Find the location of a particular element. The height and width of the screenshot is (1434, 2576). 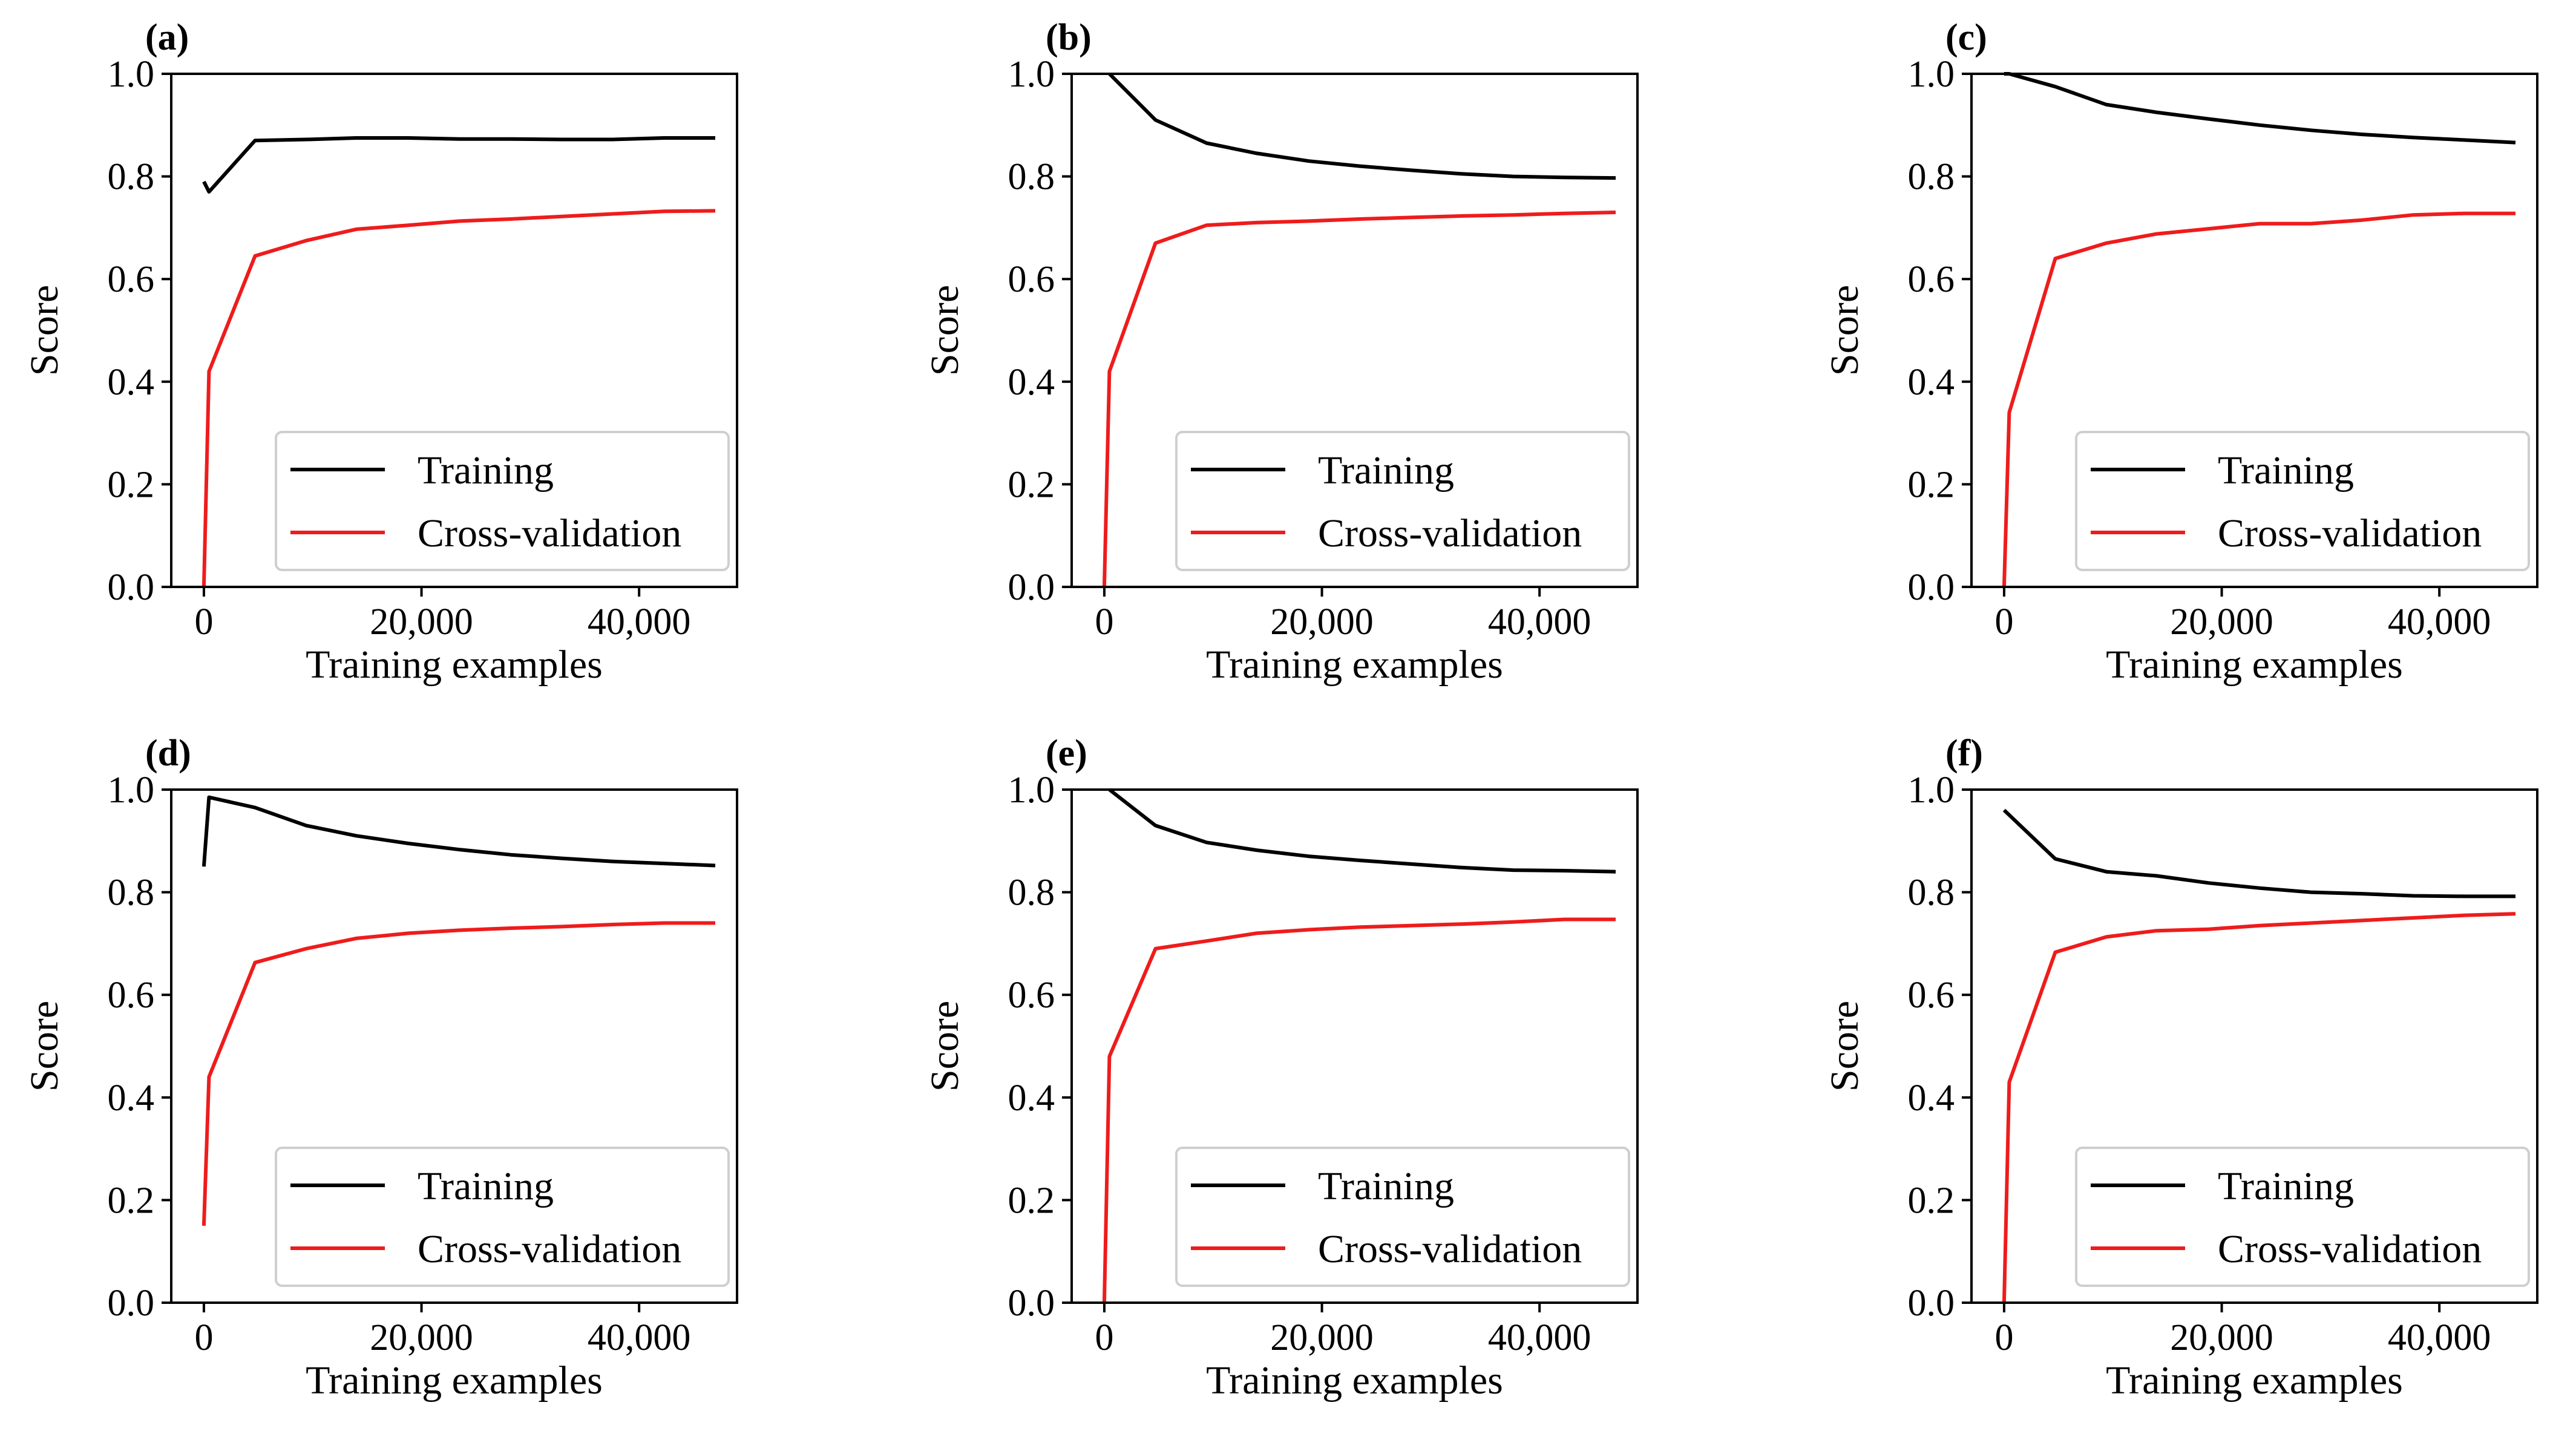

panel-label: (f) is located at coordinates (1964, 753).